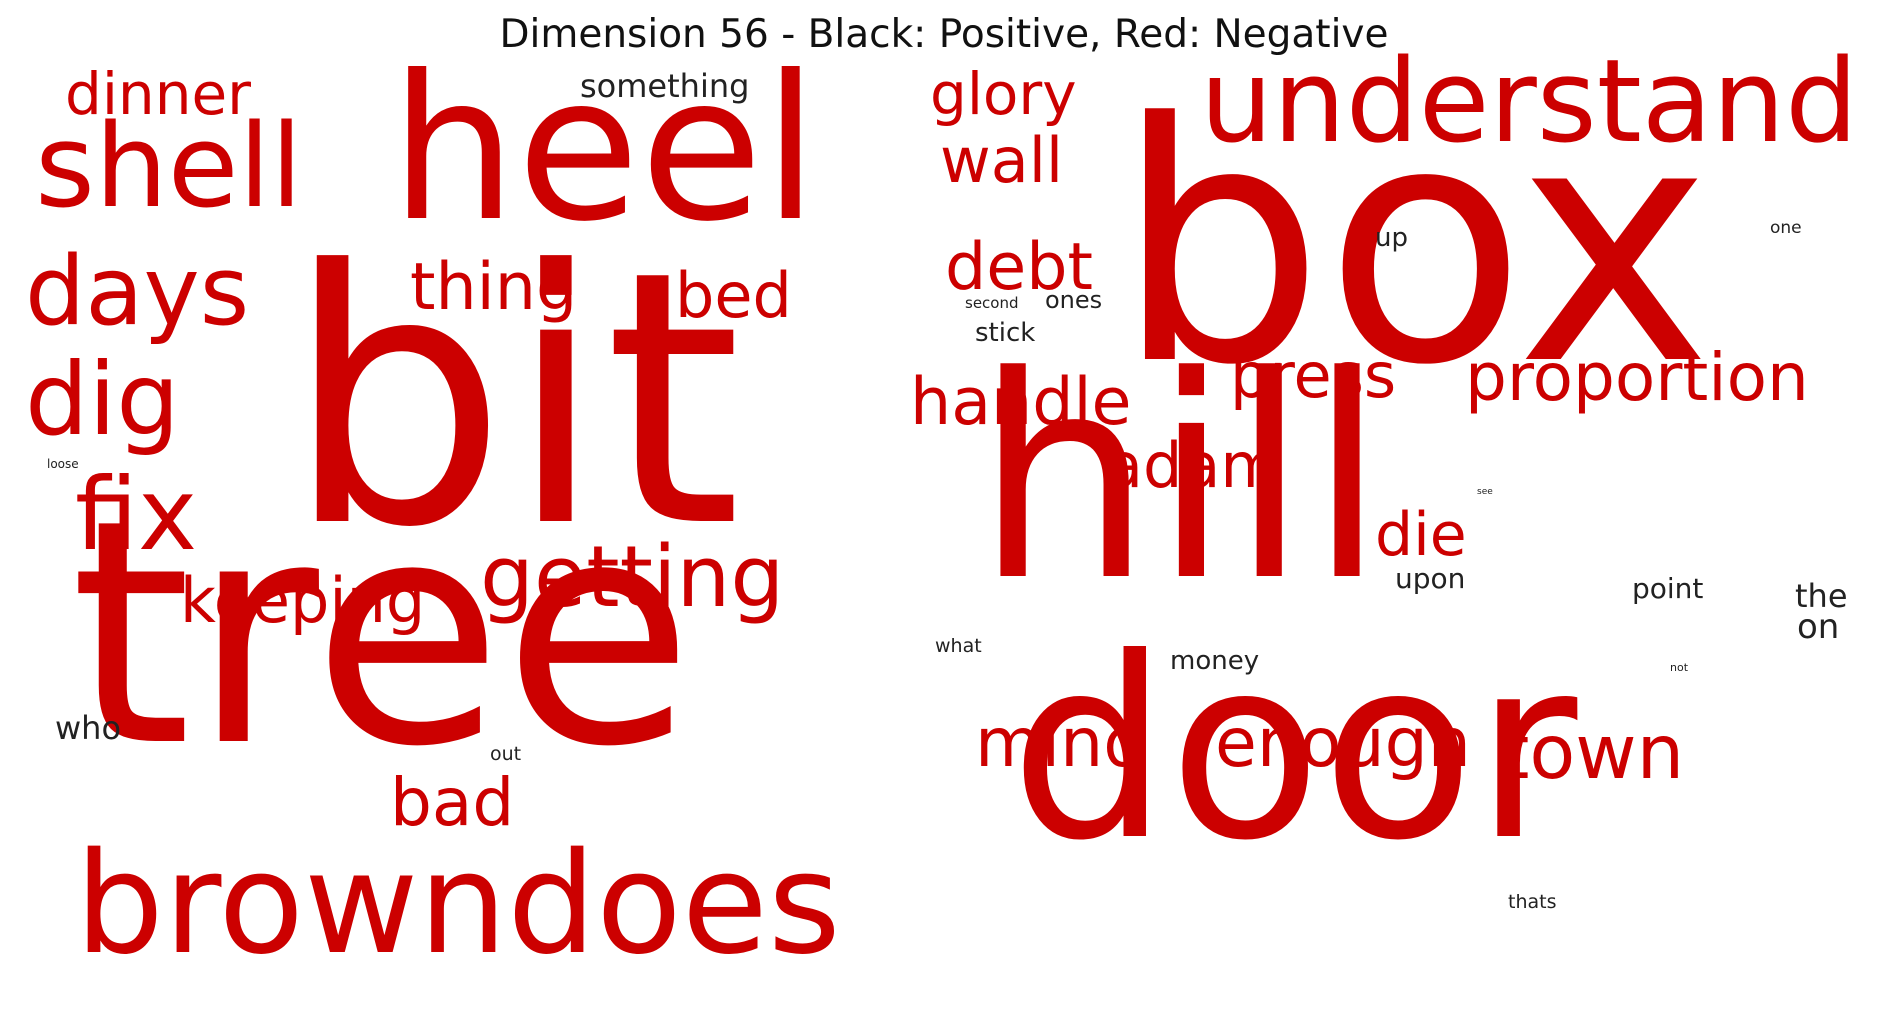  I want to click on word-getting: getting, so click(632, 577).